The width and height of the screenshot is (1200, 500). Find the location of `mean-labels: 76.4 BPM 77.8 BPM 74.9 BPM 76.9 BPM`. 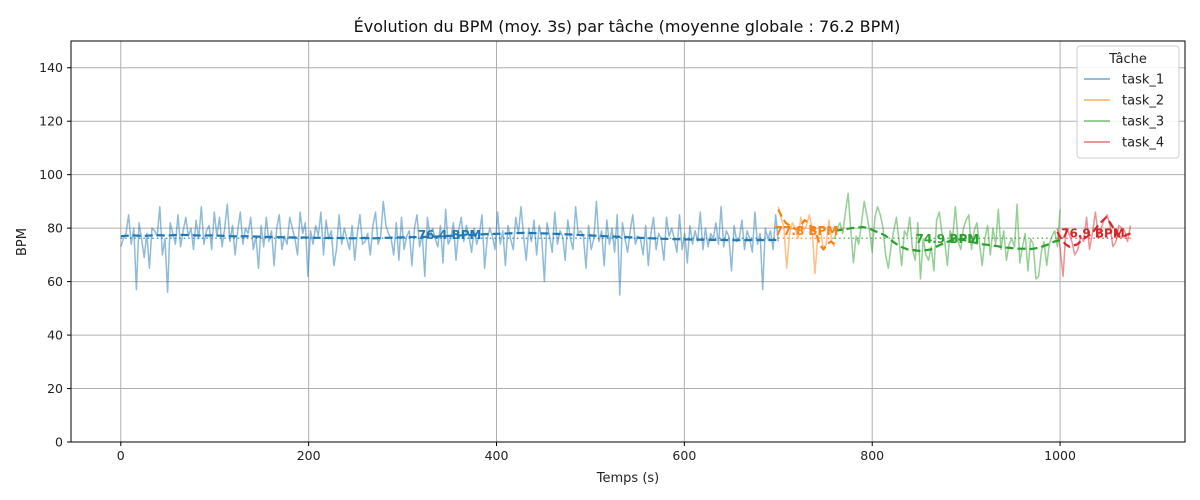

mean-labels: 76.4 BPM 77.8 BPM 74.9 BPM 76.9 BPM is located at coordinates (771, 235).